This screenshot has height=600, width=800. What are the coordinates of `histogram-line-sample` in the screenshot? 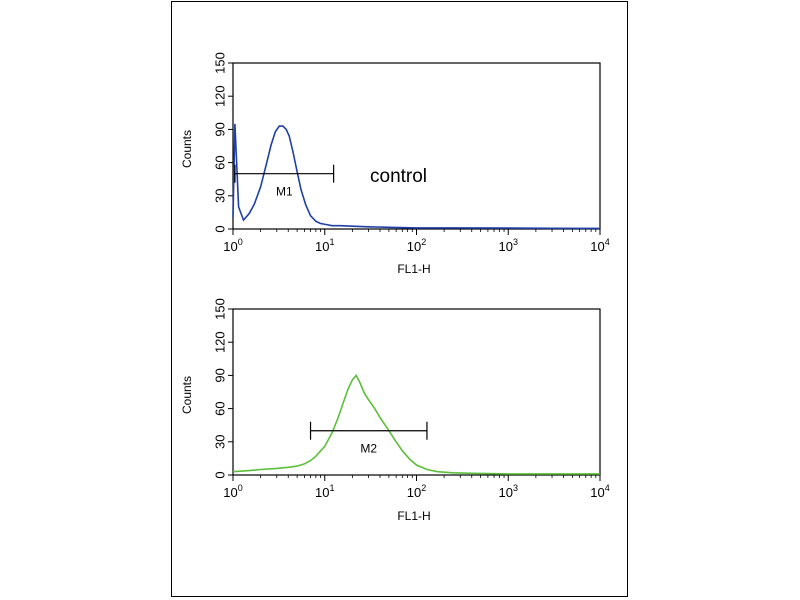 It's located at (416, 424).